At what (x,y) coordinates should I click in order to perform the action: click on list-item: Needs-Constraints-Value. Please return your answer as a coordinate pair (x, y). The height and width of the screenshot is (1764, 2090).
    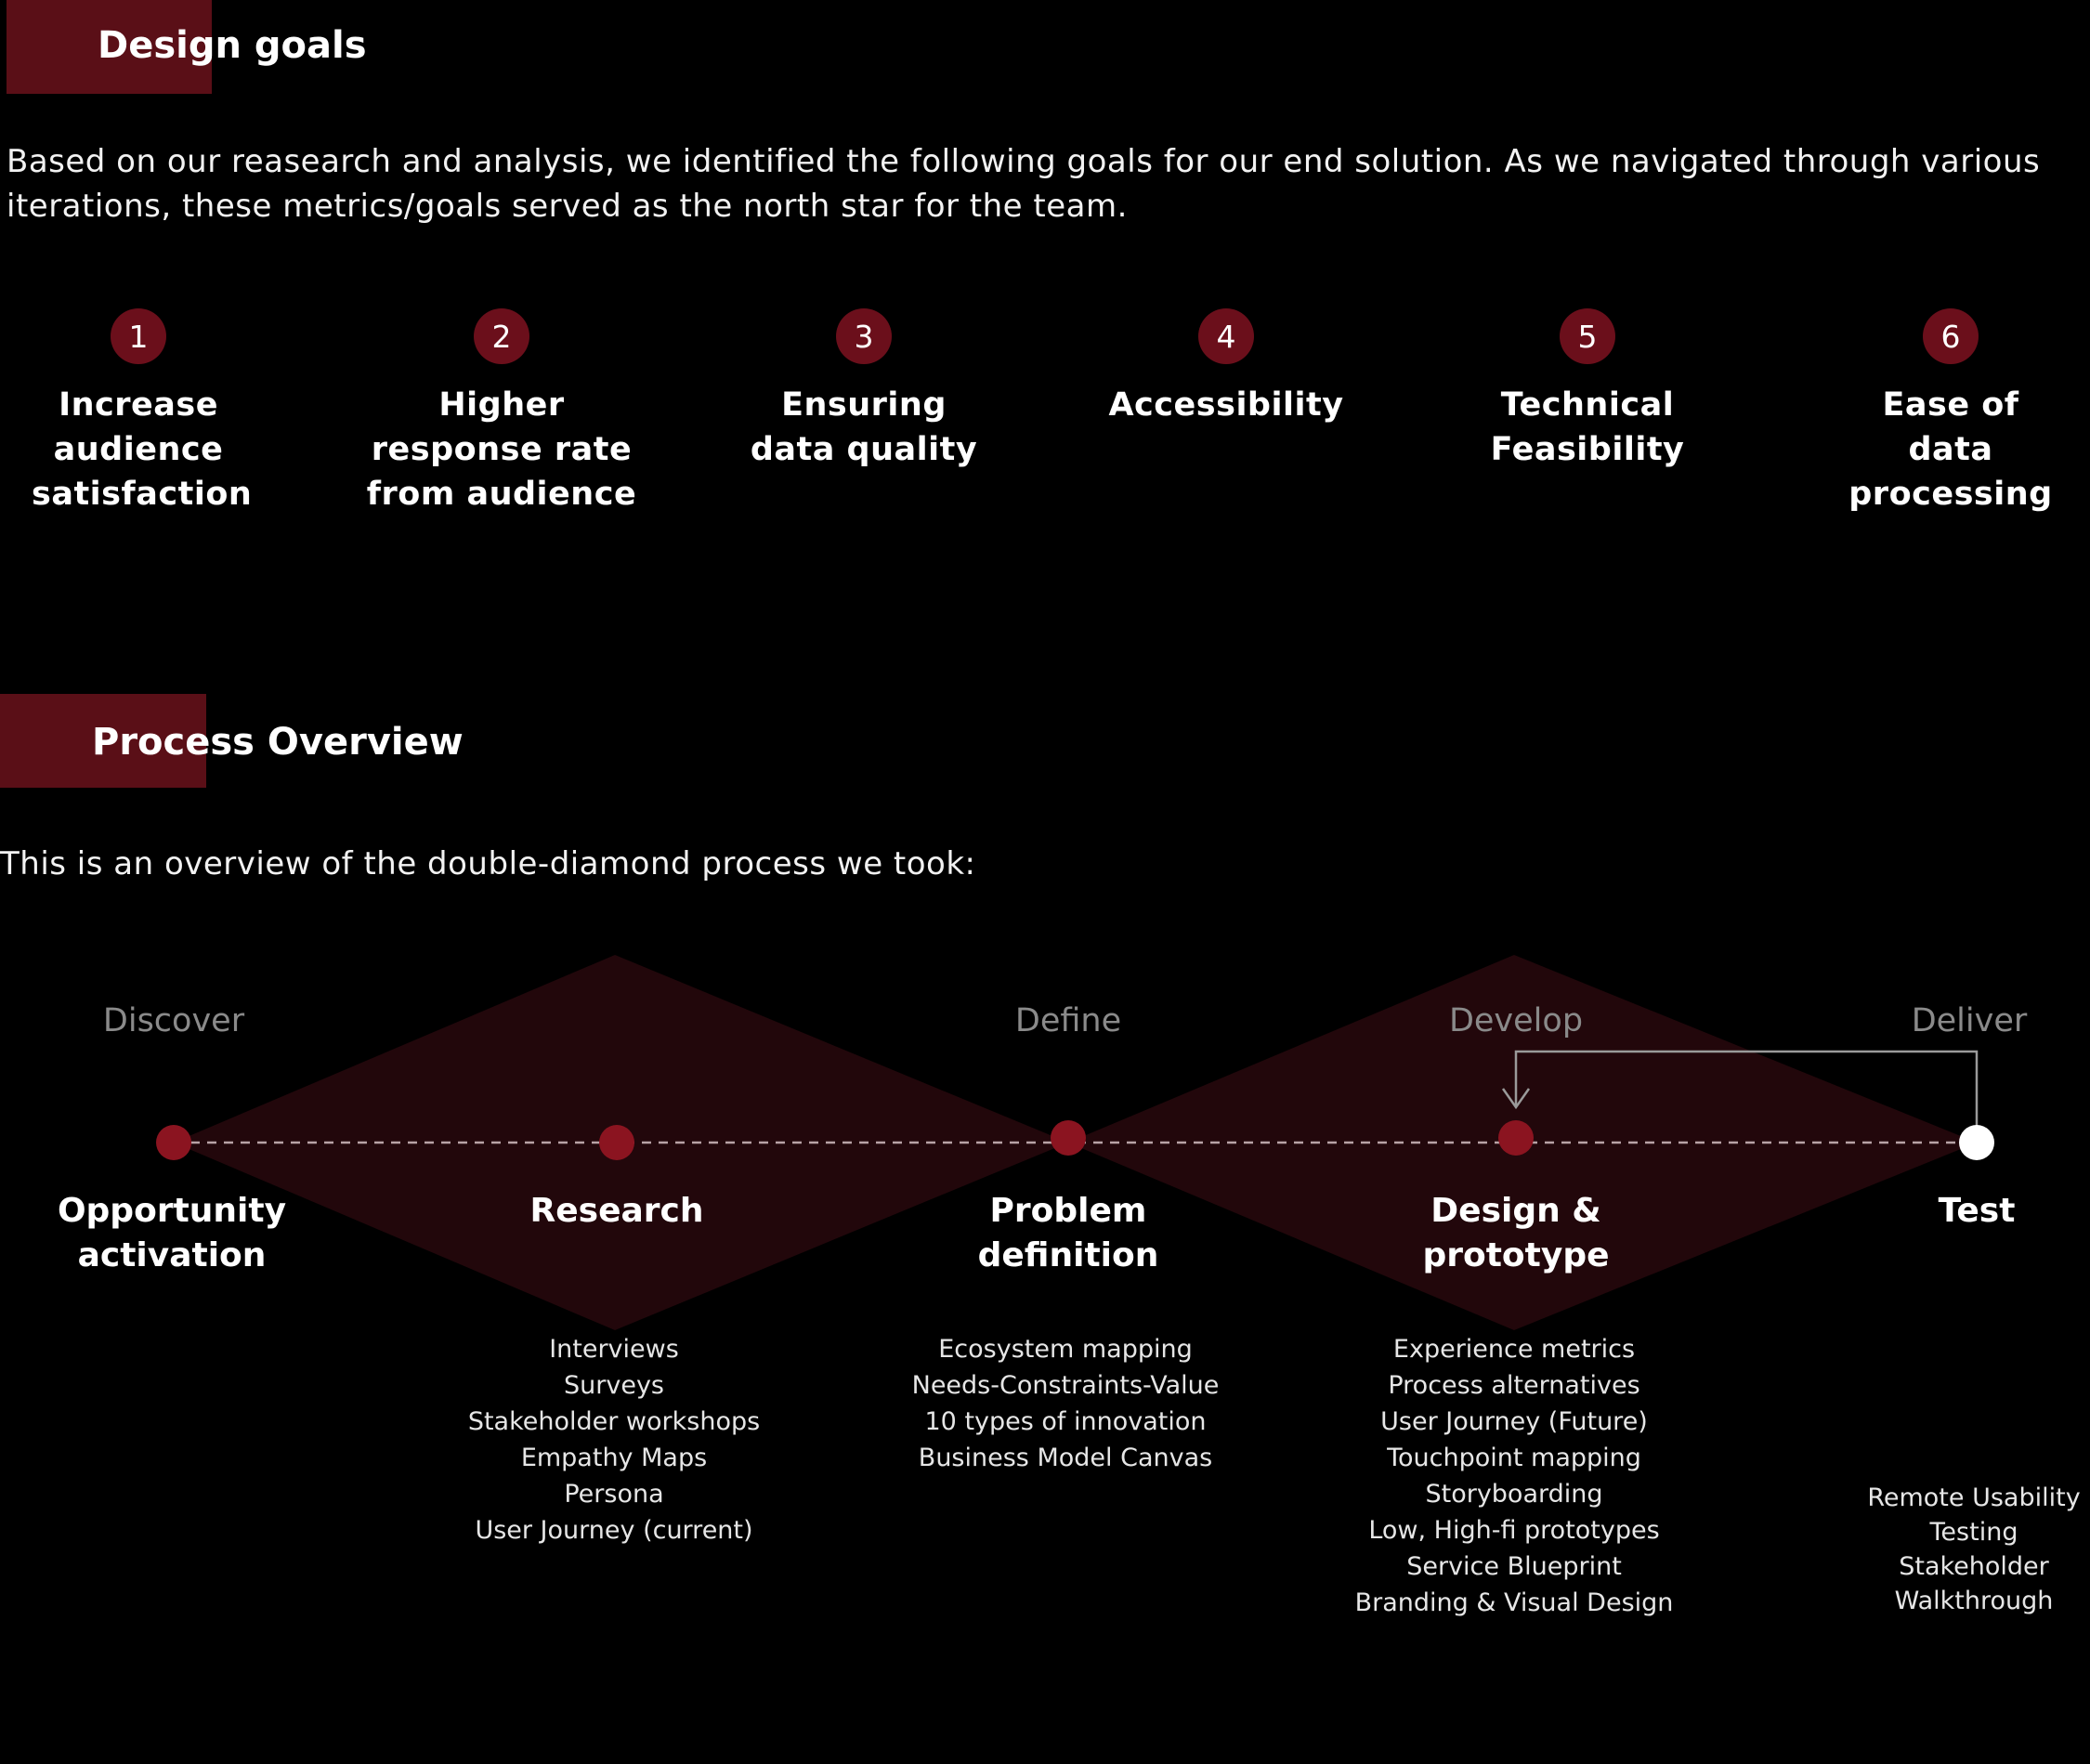
    Looking at the image, I should click on (1065, 1385).